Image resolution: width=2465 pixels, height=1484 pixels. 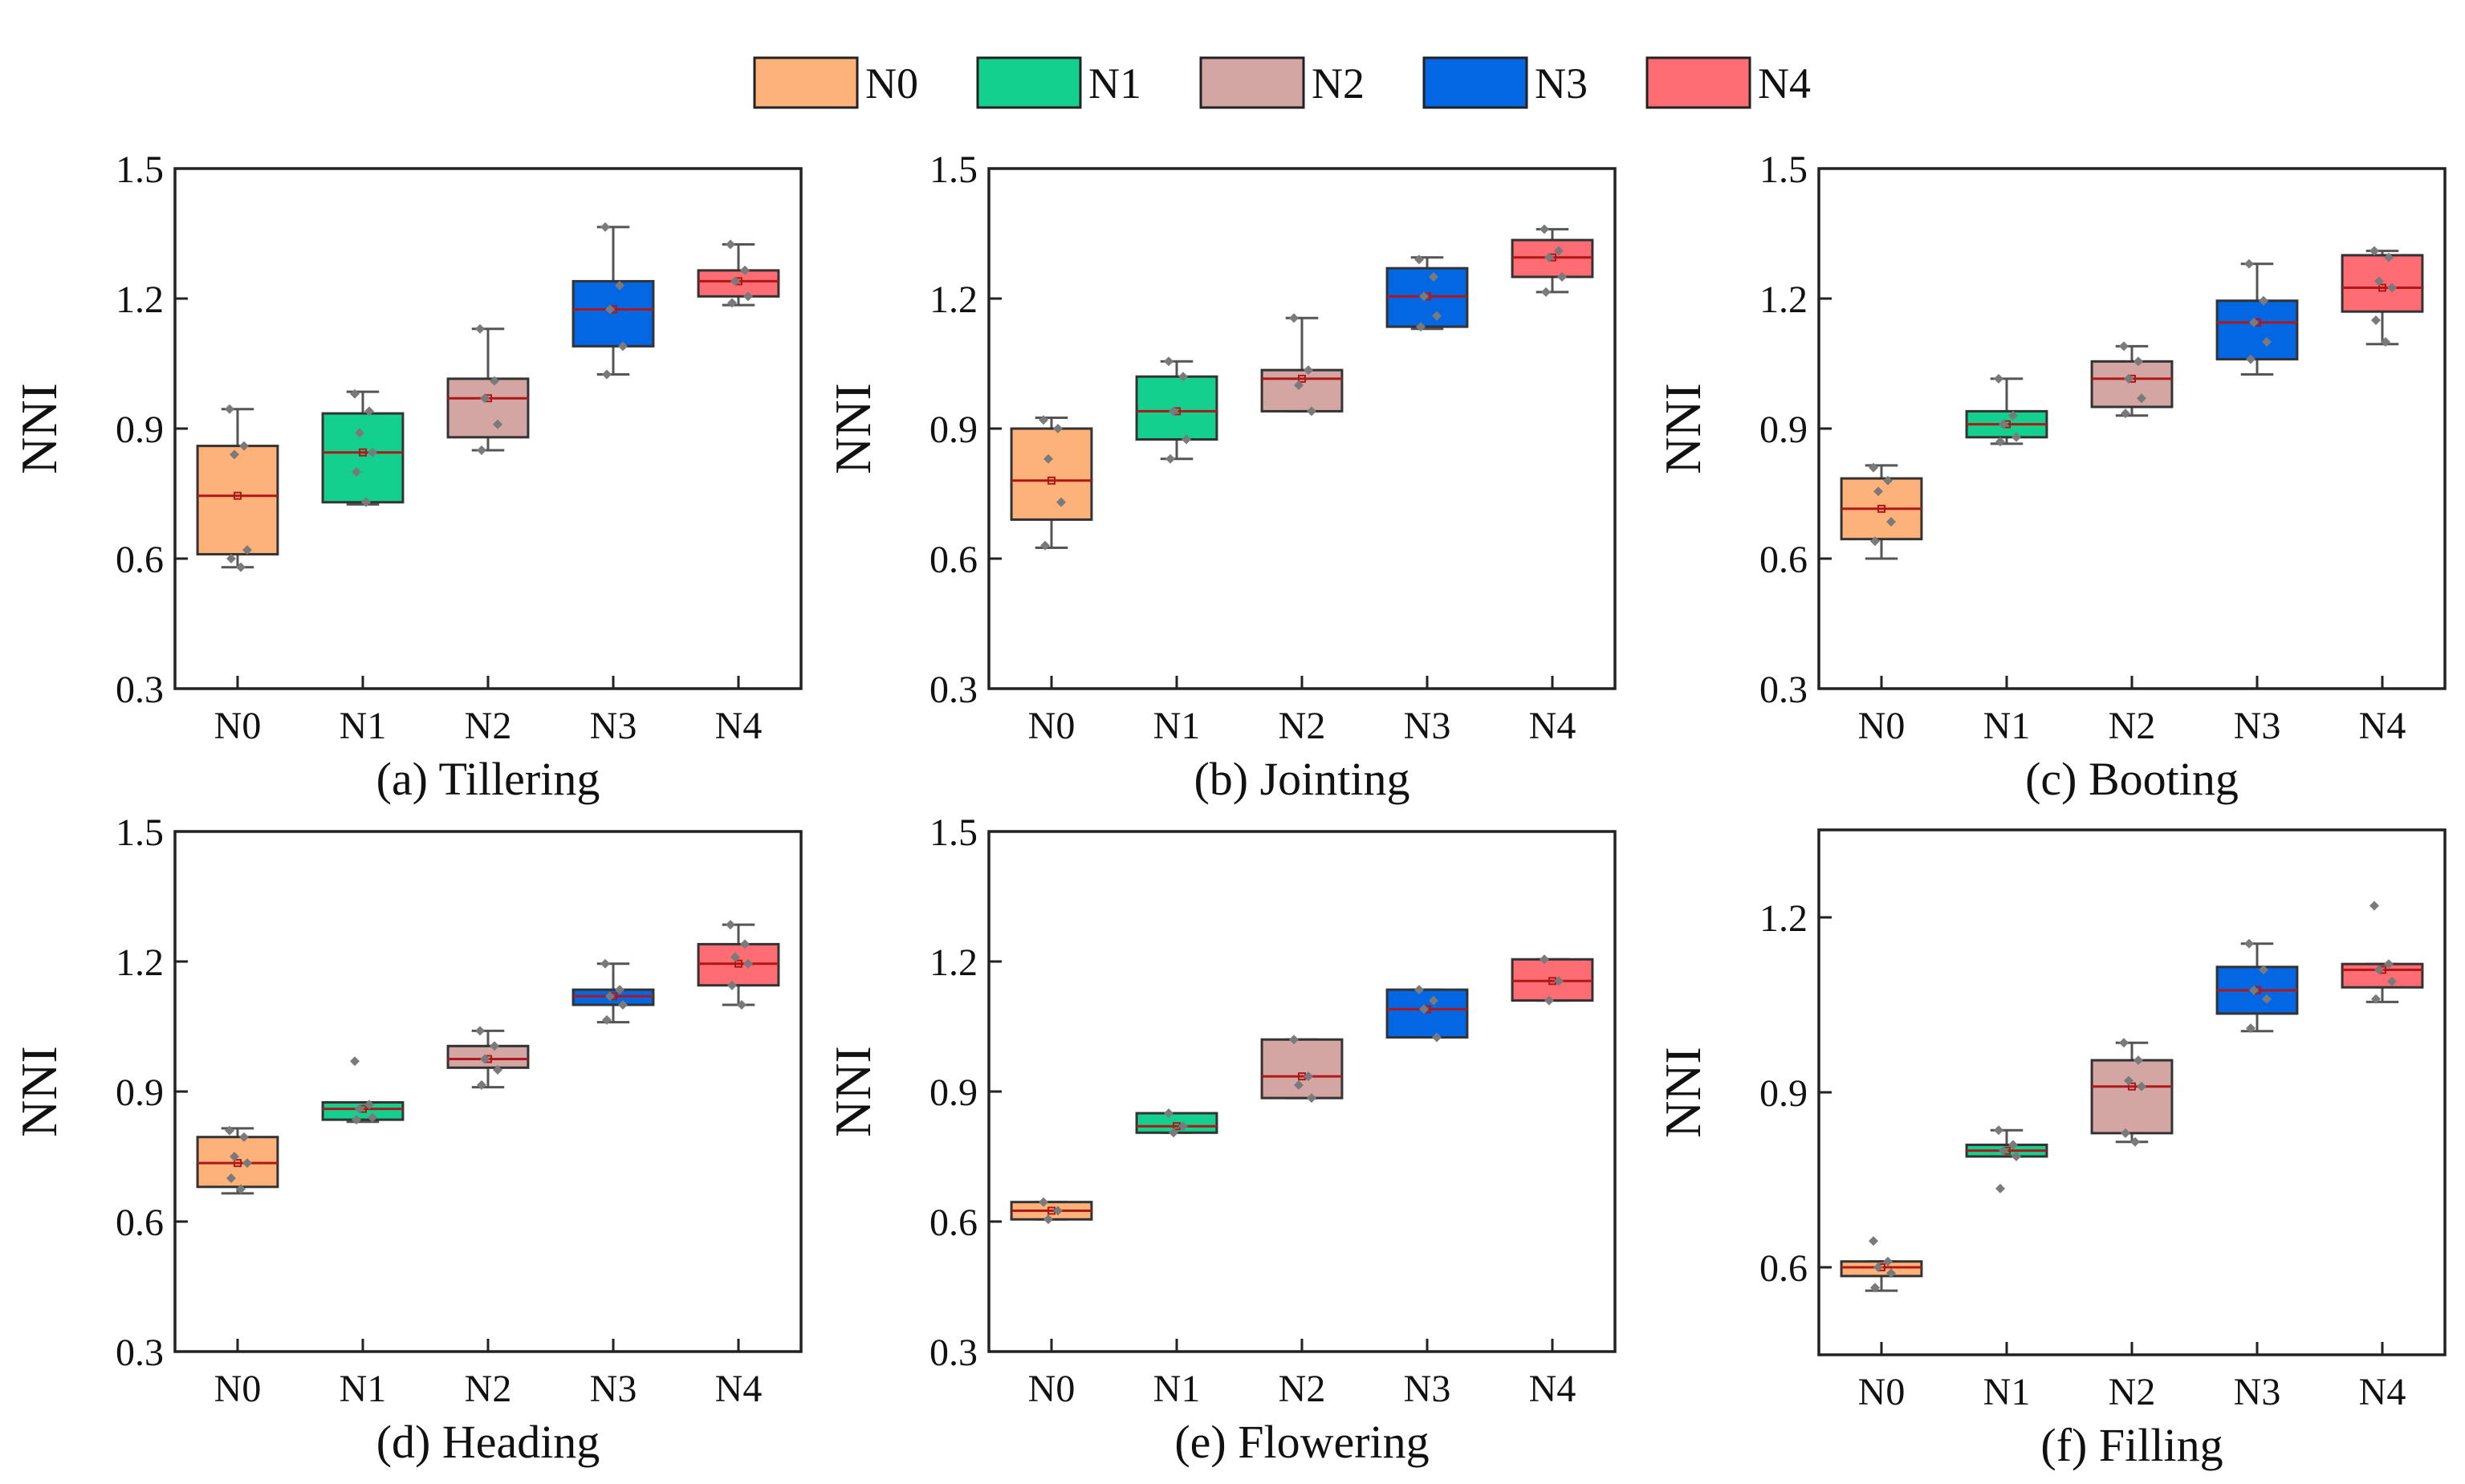 I want to click on panel-caption: (c) Booting, so click(x=2132, y=779).